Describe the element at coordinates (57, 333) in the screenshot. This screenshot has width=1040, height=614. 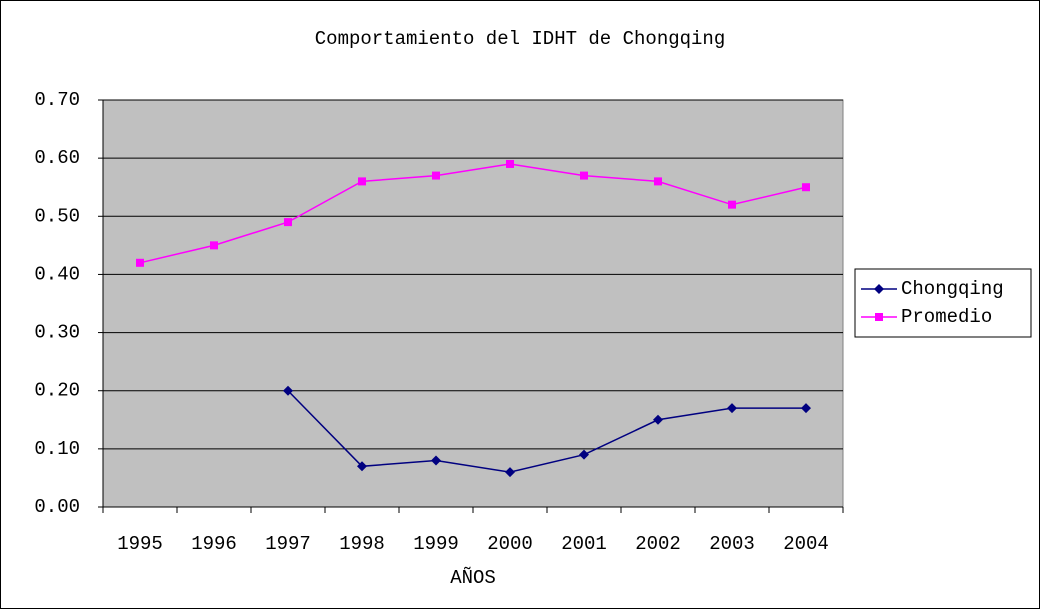
I see `y-tick-label: 0.30` at that location.